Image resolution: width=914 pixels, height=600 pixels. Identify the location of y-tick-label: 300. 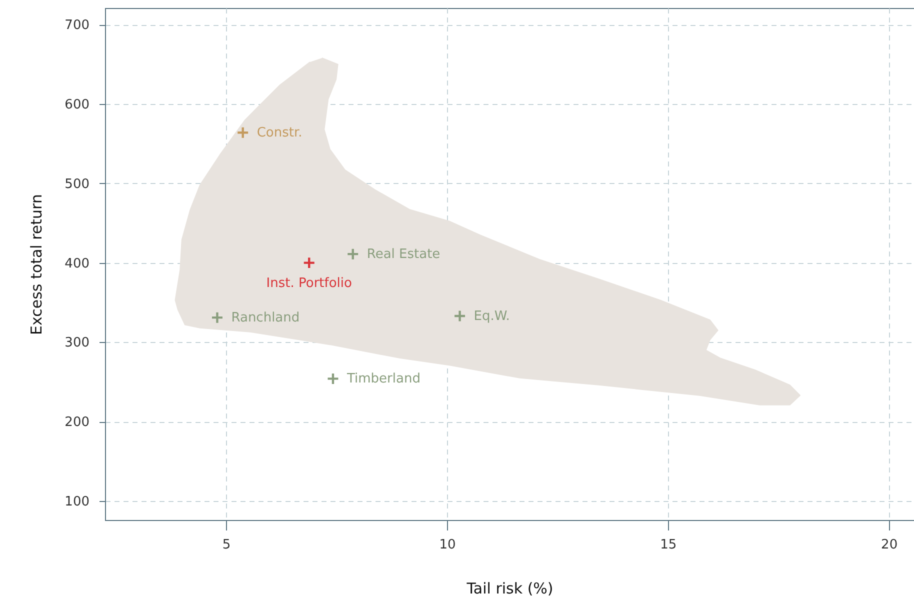
(77, 343).